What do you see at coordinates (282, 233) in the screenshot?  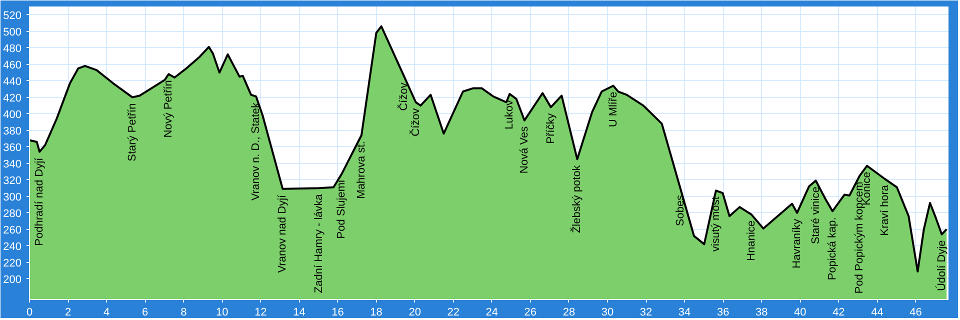 I see `annotation: Vranov nad Dyjí` at bounding box center [282, 233].